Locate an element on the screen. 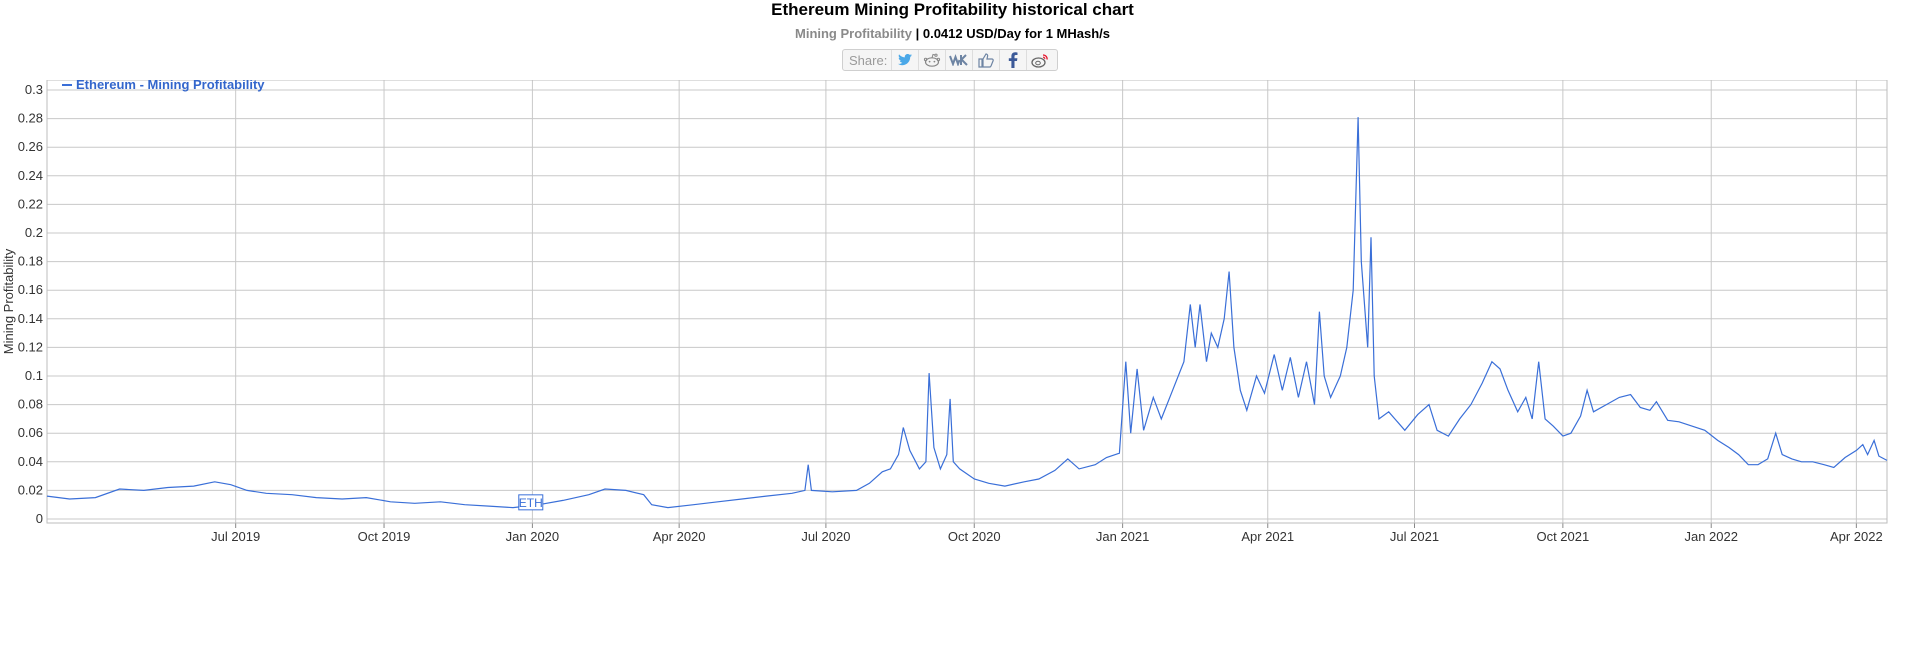  subtitle-value: | 0.0412 USD/Day for 1 MHash/s is located at coordinates (1011, 33).